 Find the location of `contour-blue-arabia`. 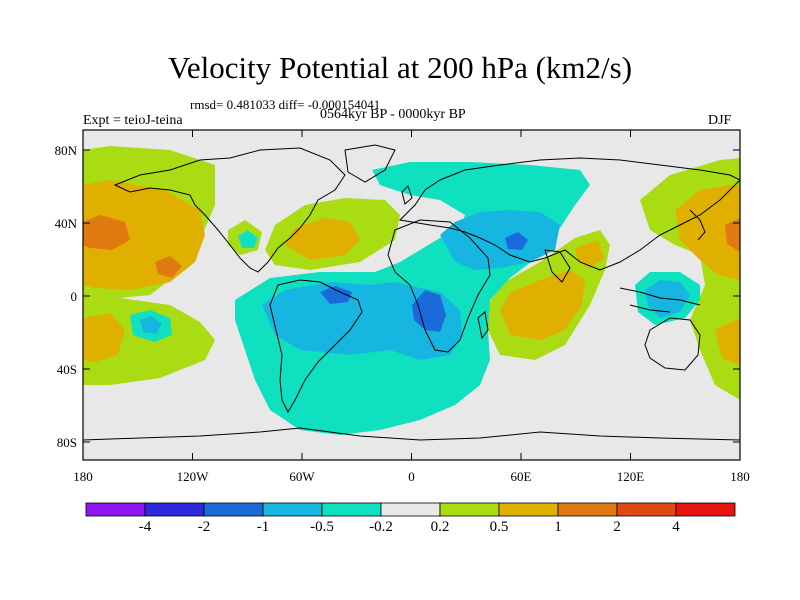

contour-blue-arabia is located at coordinates (516, 241).